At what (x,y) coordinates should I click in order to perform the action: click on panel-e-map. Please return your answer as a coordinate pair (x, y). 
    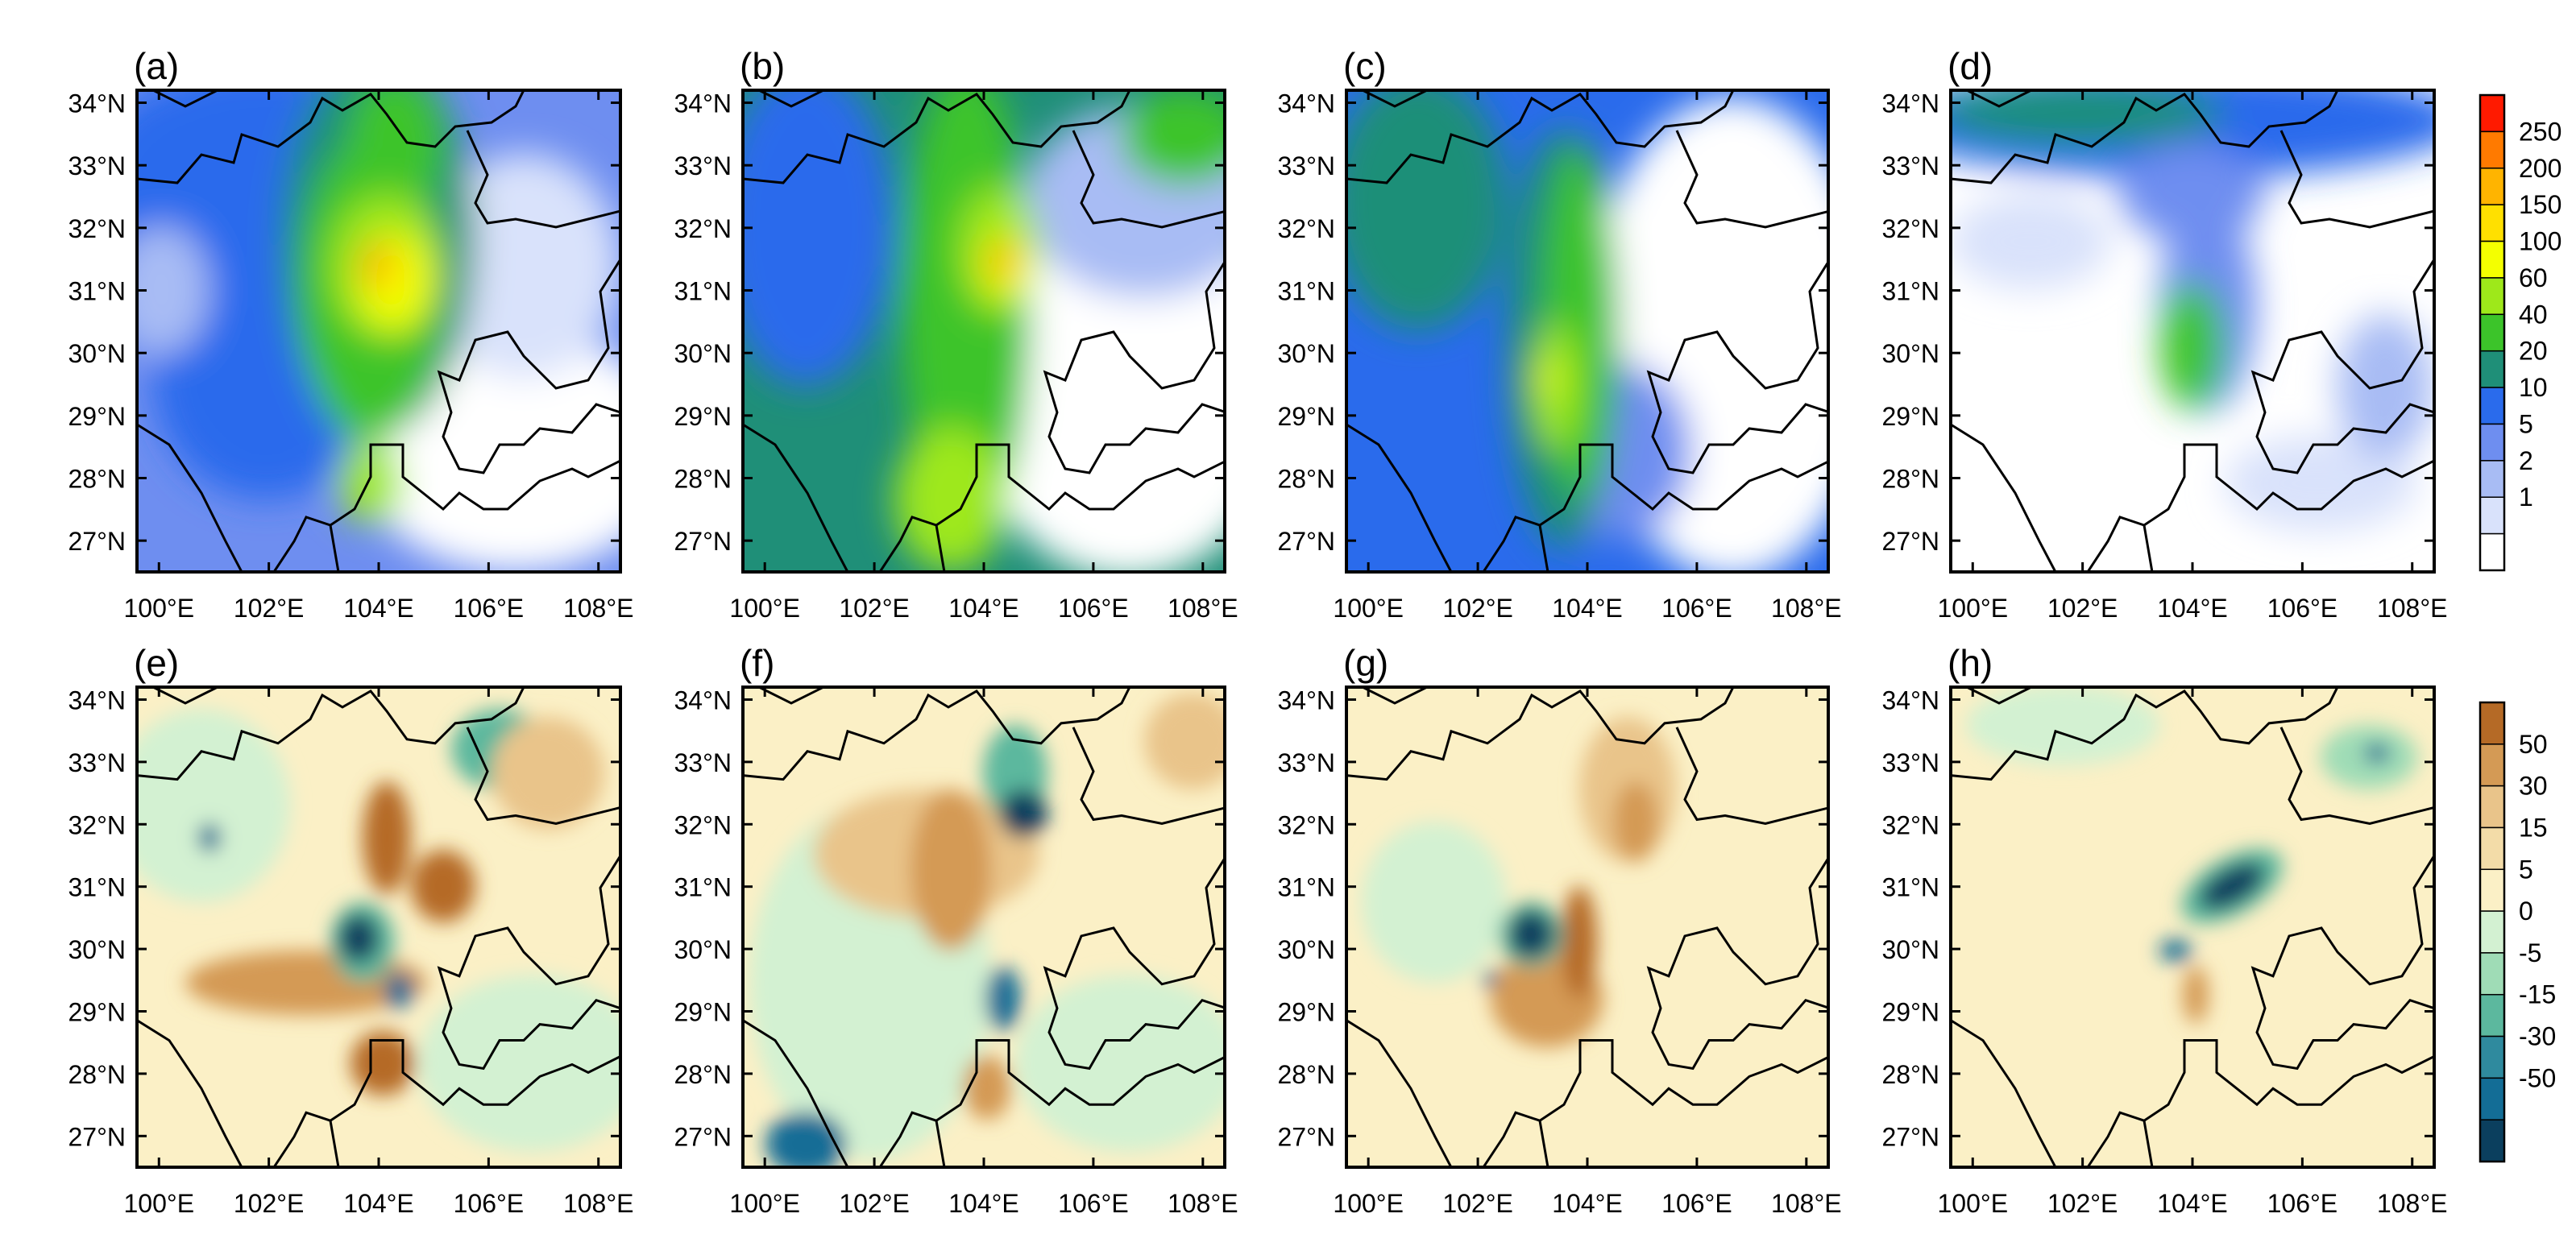
    Looking at the image, I should click on (378, 927).